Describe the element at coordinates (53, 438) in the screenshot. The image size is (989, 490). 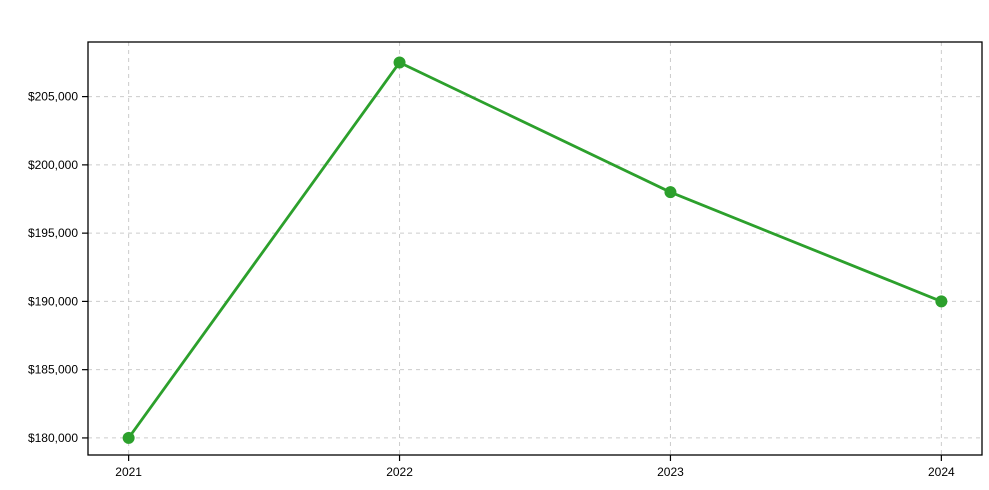
I see `y-tick-label: $180,000` at that location.